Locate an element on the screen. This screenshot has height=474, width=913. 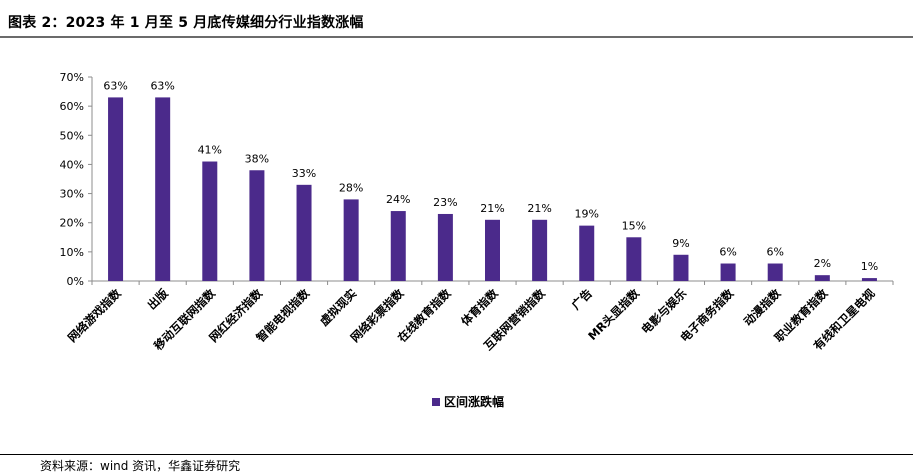
chart-legend: 区间涨跌幅 is located at coordinates (468, 401).